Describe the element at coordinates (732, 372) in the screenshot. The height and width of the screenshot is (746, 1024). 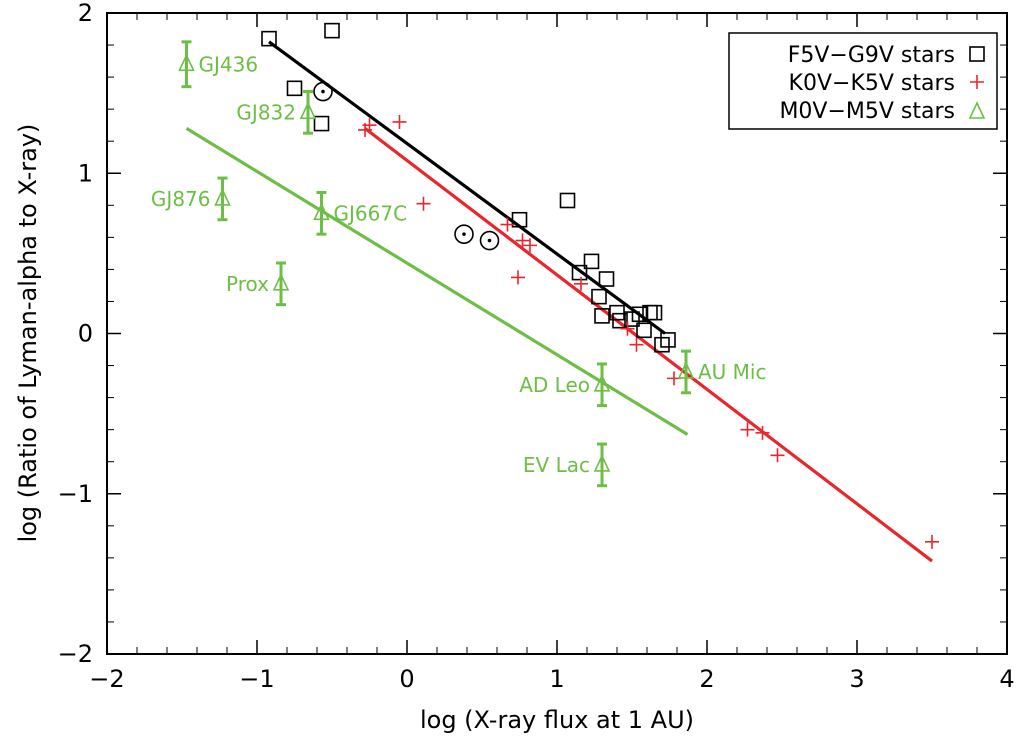
I see `star-label: AU Mic` at that location.